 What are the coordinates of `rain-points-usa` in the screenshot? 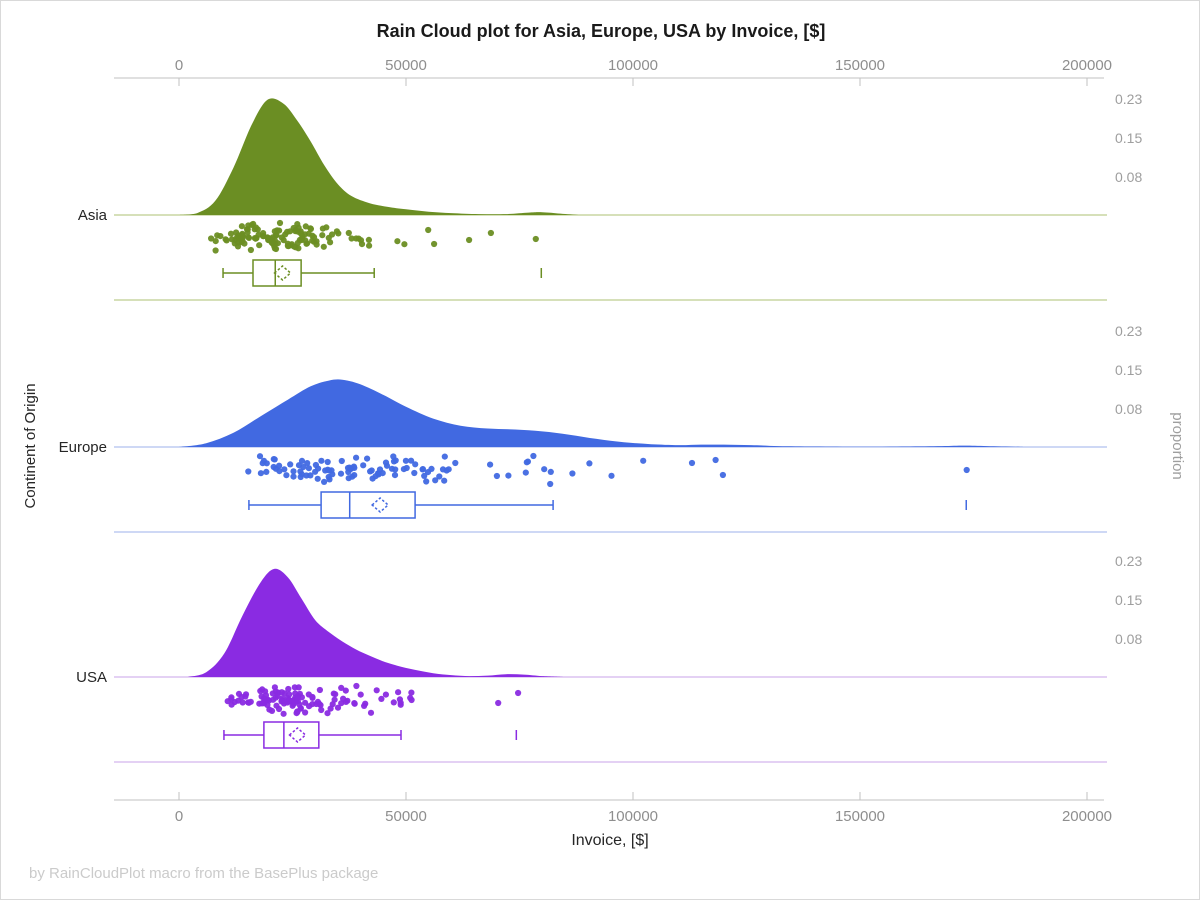 It's located at (373, 699).